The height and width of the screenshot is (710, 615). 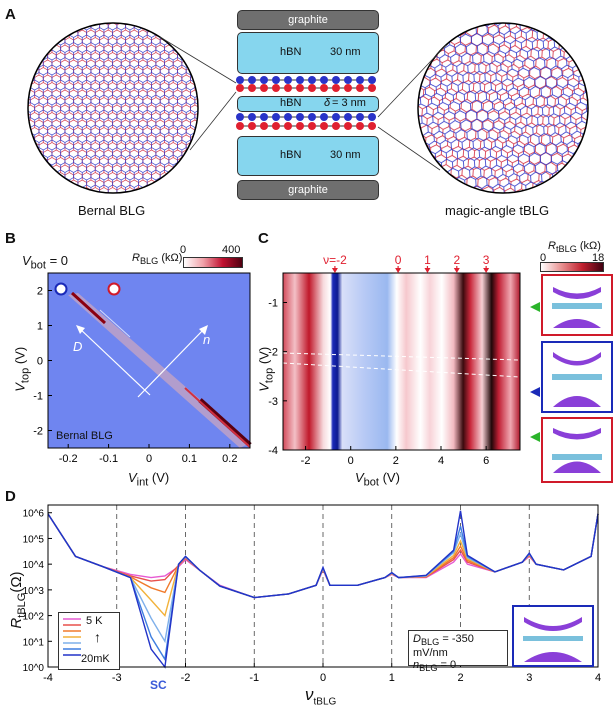 What do you see at coordinates (10, 238) in the screenshot?
I see `panel-b-label: B` at bounding box center [10, 238].